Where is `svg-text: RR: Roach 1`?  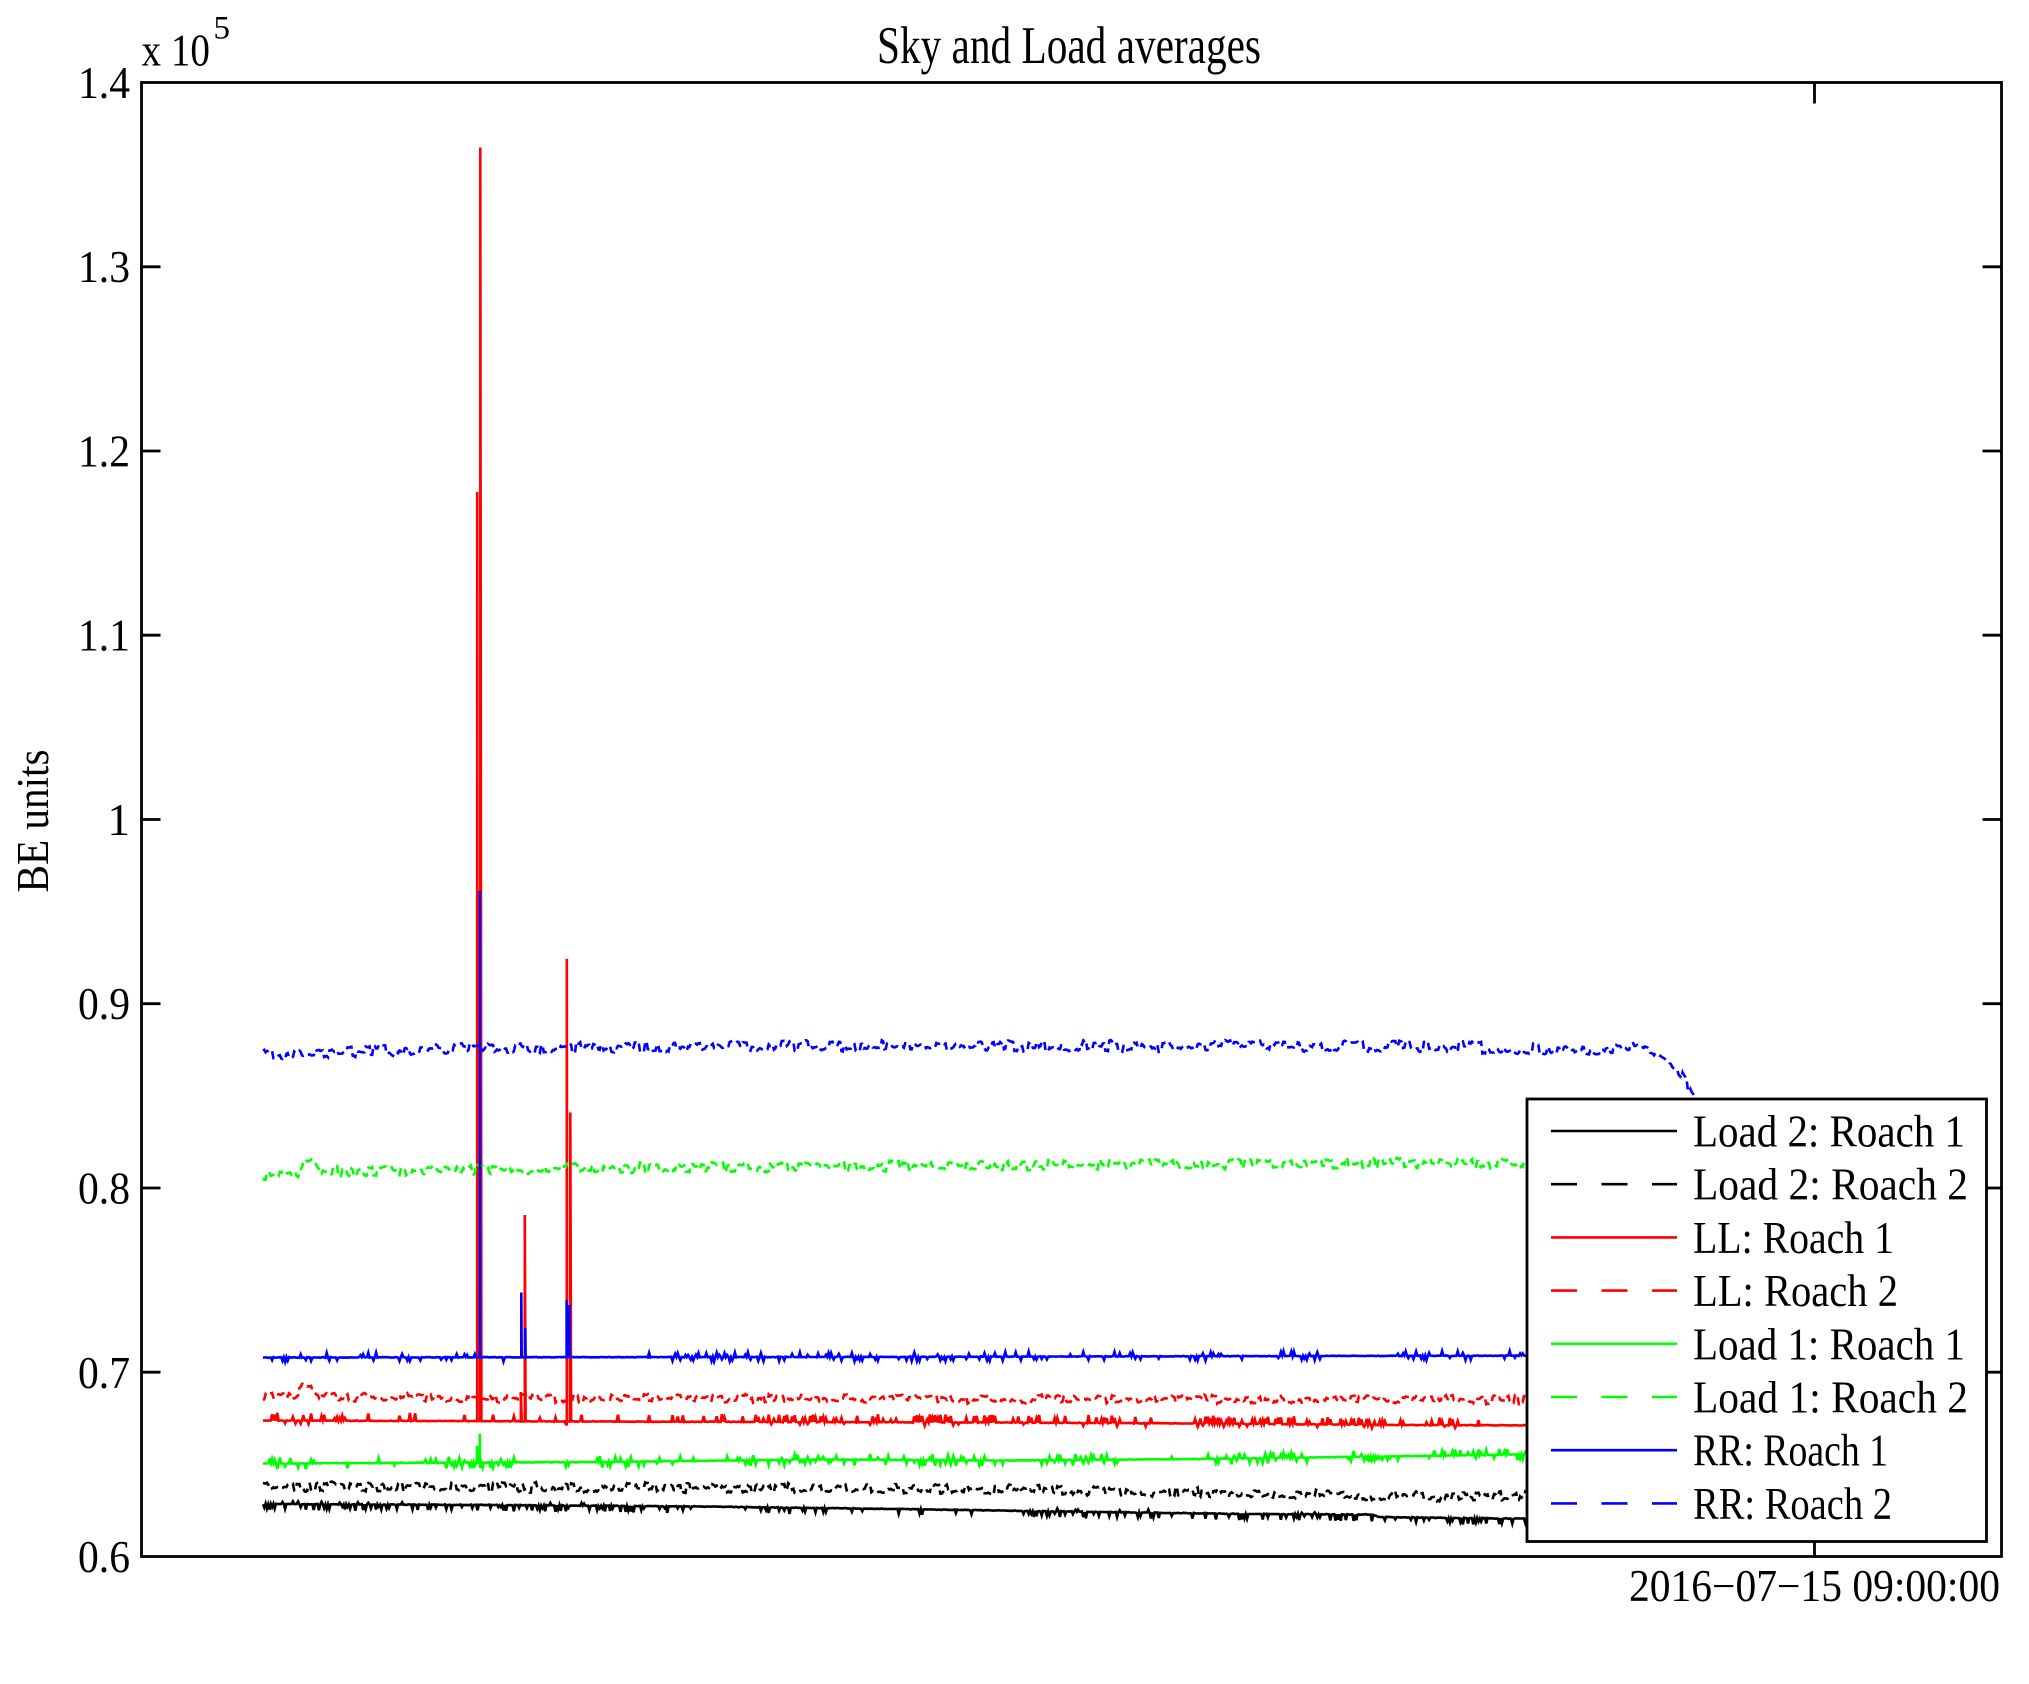 svg-text: RR: Roach 1 is located at coordinates (1790, 1451).